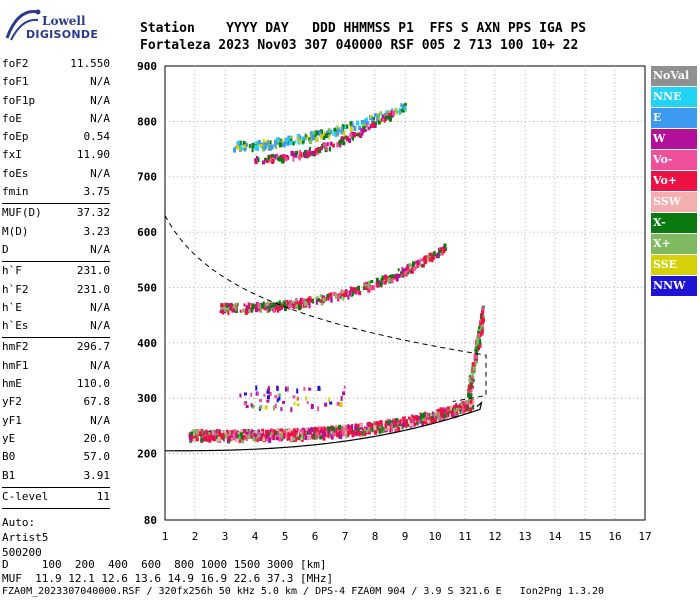  What do you see at coordinates (103, 496) in the screenshot?
I see `param-value: 11` at bounding box center [103, 496].